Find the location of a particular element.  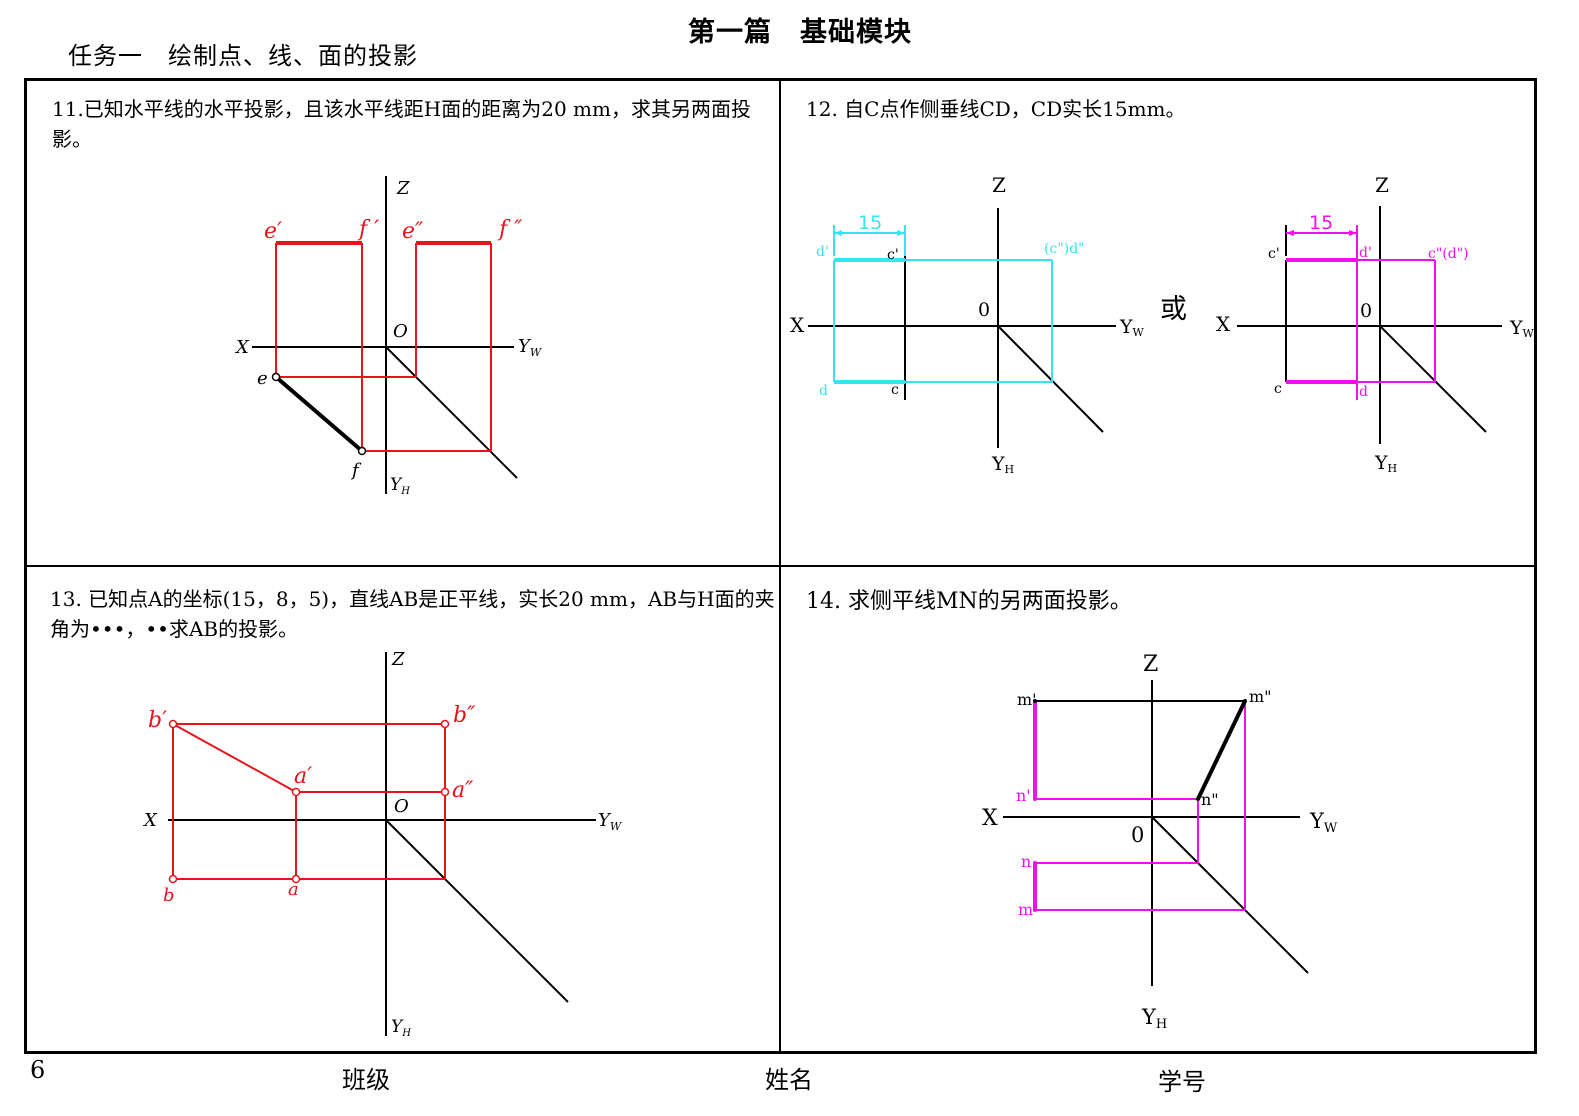

page-number: 6 is located at coordinates (38, 1070).